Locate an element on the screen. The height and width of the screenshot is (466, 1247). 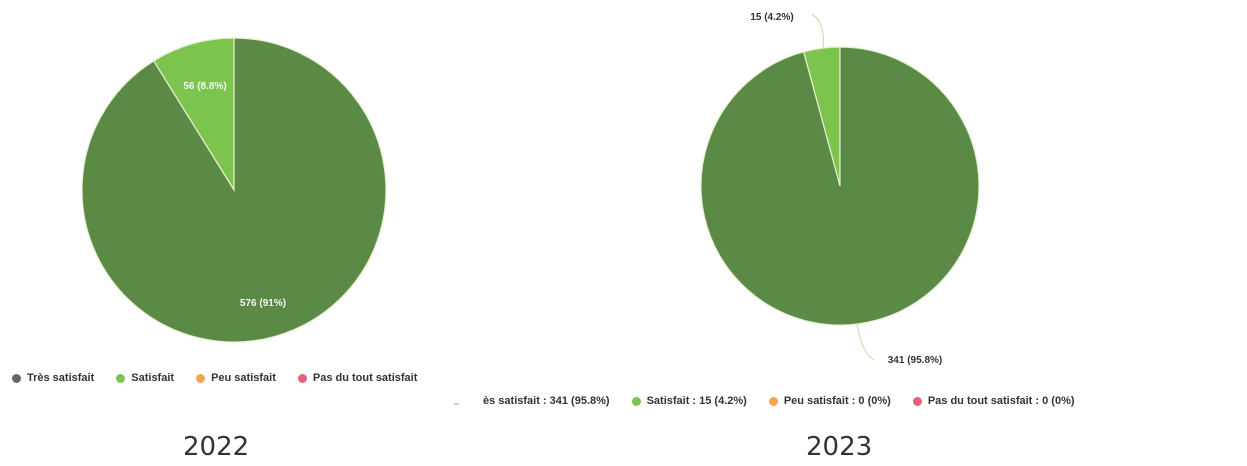
year-caption-2022: 2022 is located at coordinates (216, 447).